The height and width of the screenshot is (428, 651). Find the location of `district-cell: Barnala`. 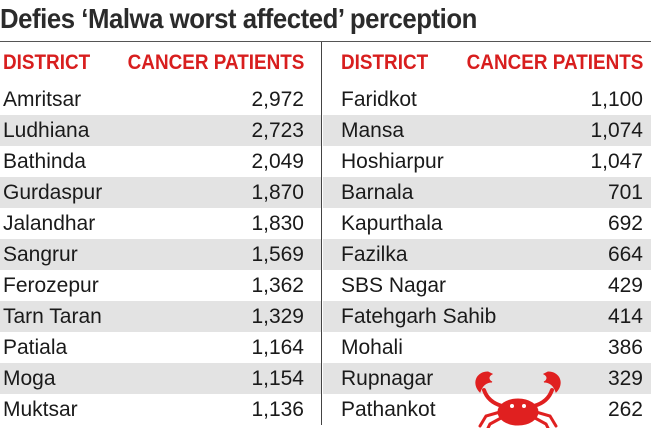

district-cell: Barnala is located at coordinates (377, 192).